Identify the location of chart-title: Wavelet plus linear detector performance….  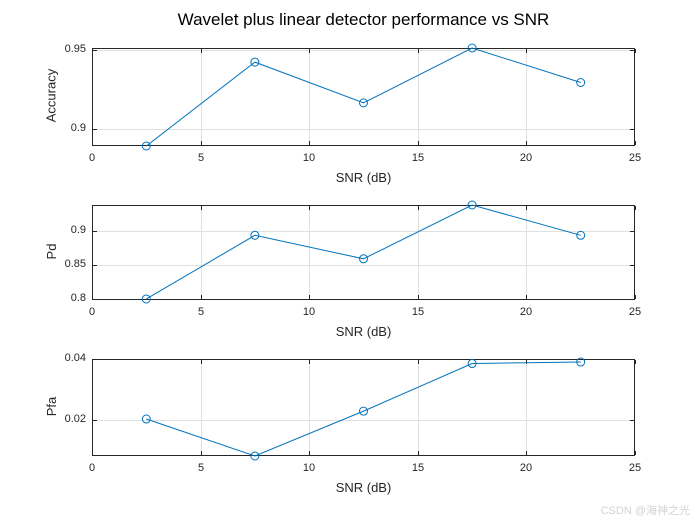
(363, 19).